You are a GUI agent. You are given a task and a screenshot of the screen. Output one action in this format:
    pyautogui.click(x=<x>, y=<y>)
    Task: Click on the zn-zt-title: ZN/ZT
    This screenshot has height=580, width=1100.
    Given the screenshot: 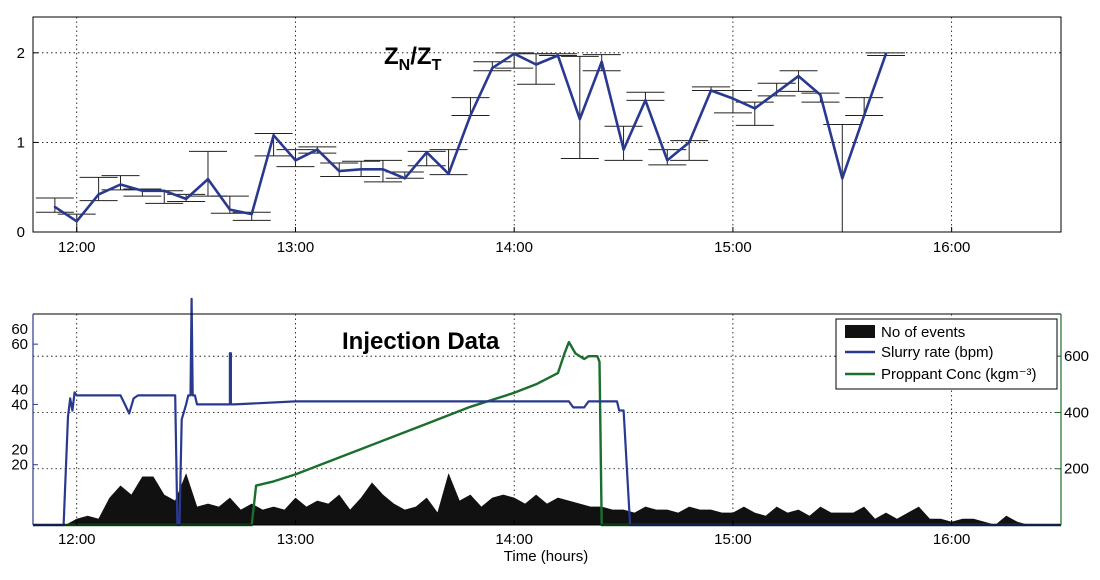 What is the action you would take?
    pyautogui.click(x=413, y=58)
    